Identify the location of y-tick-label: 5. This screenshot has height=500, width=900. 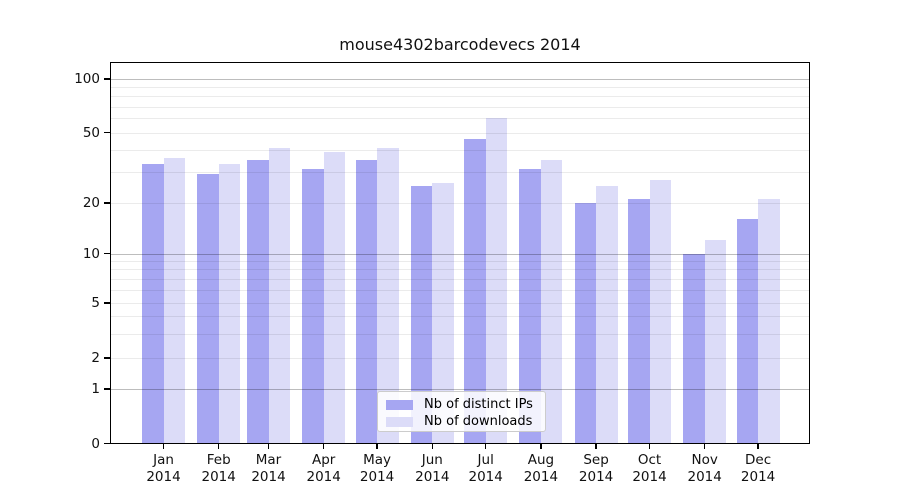
(95, 303).